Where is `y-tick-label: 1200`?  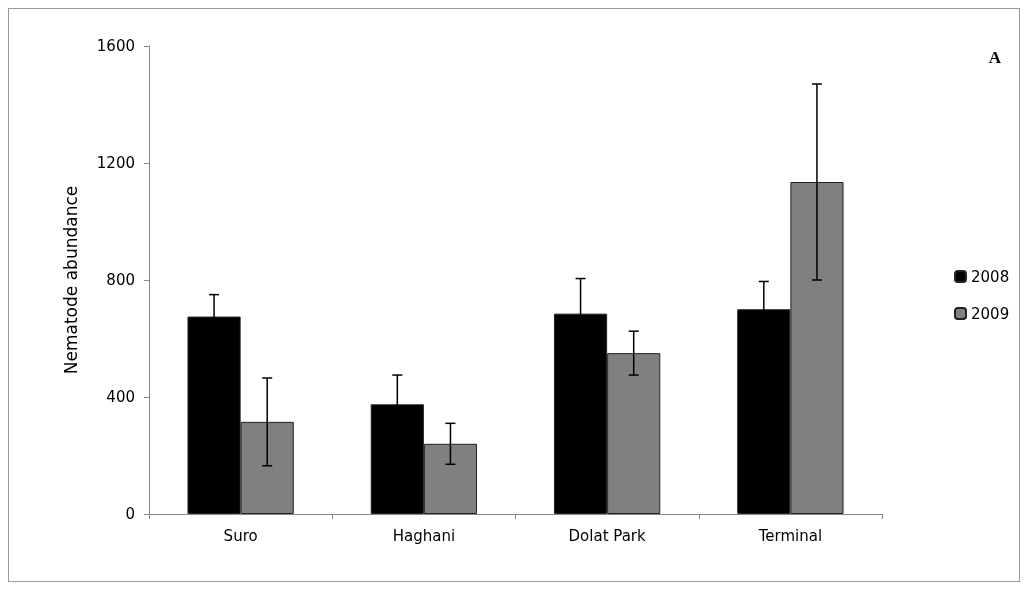
y-tick-label: 1200 is located at coordinates (115, 163).